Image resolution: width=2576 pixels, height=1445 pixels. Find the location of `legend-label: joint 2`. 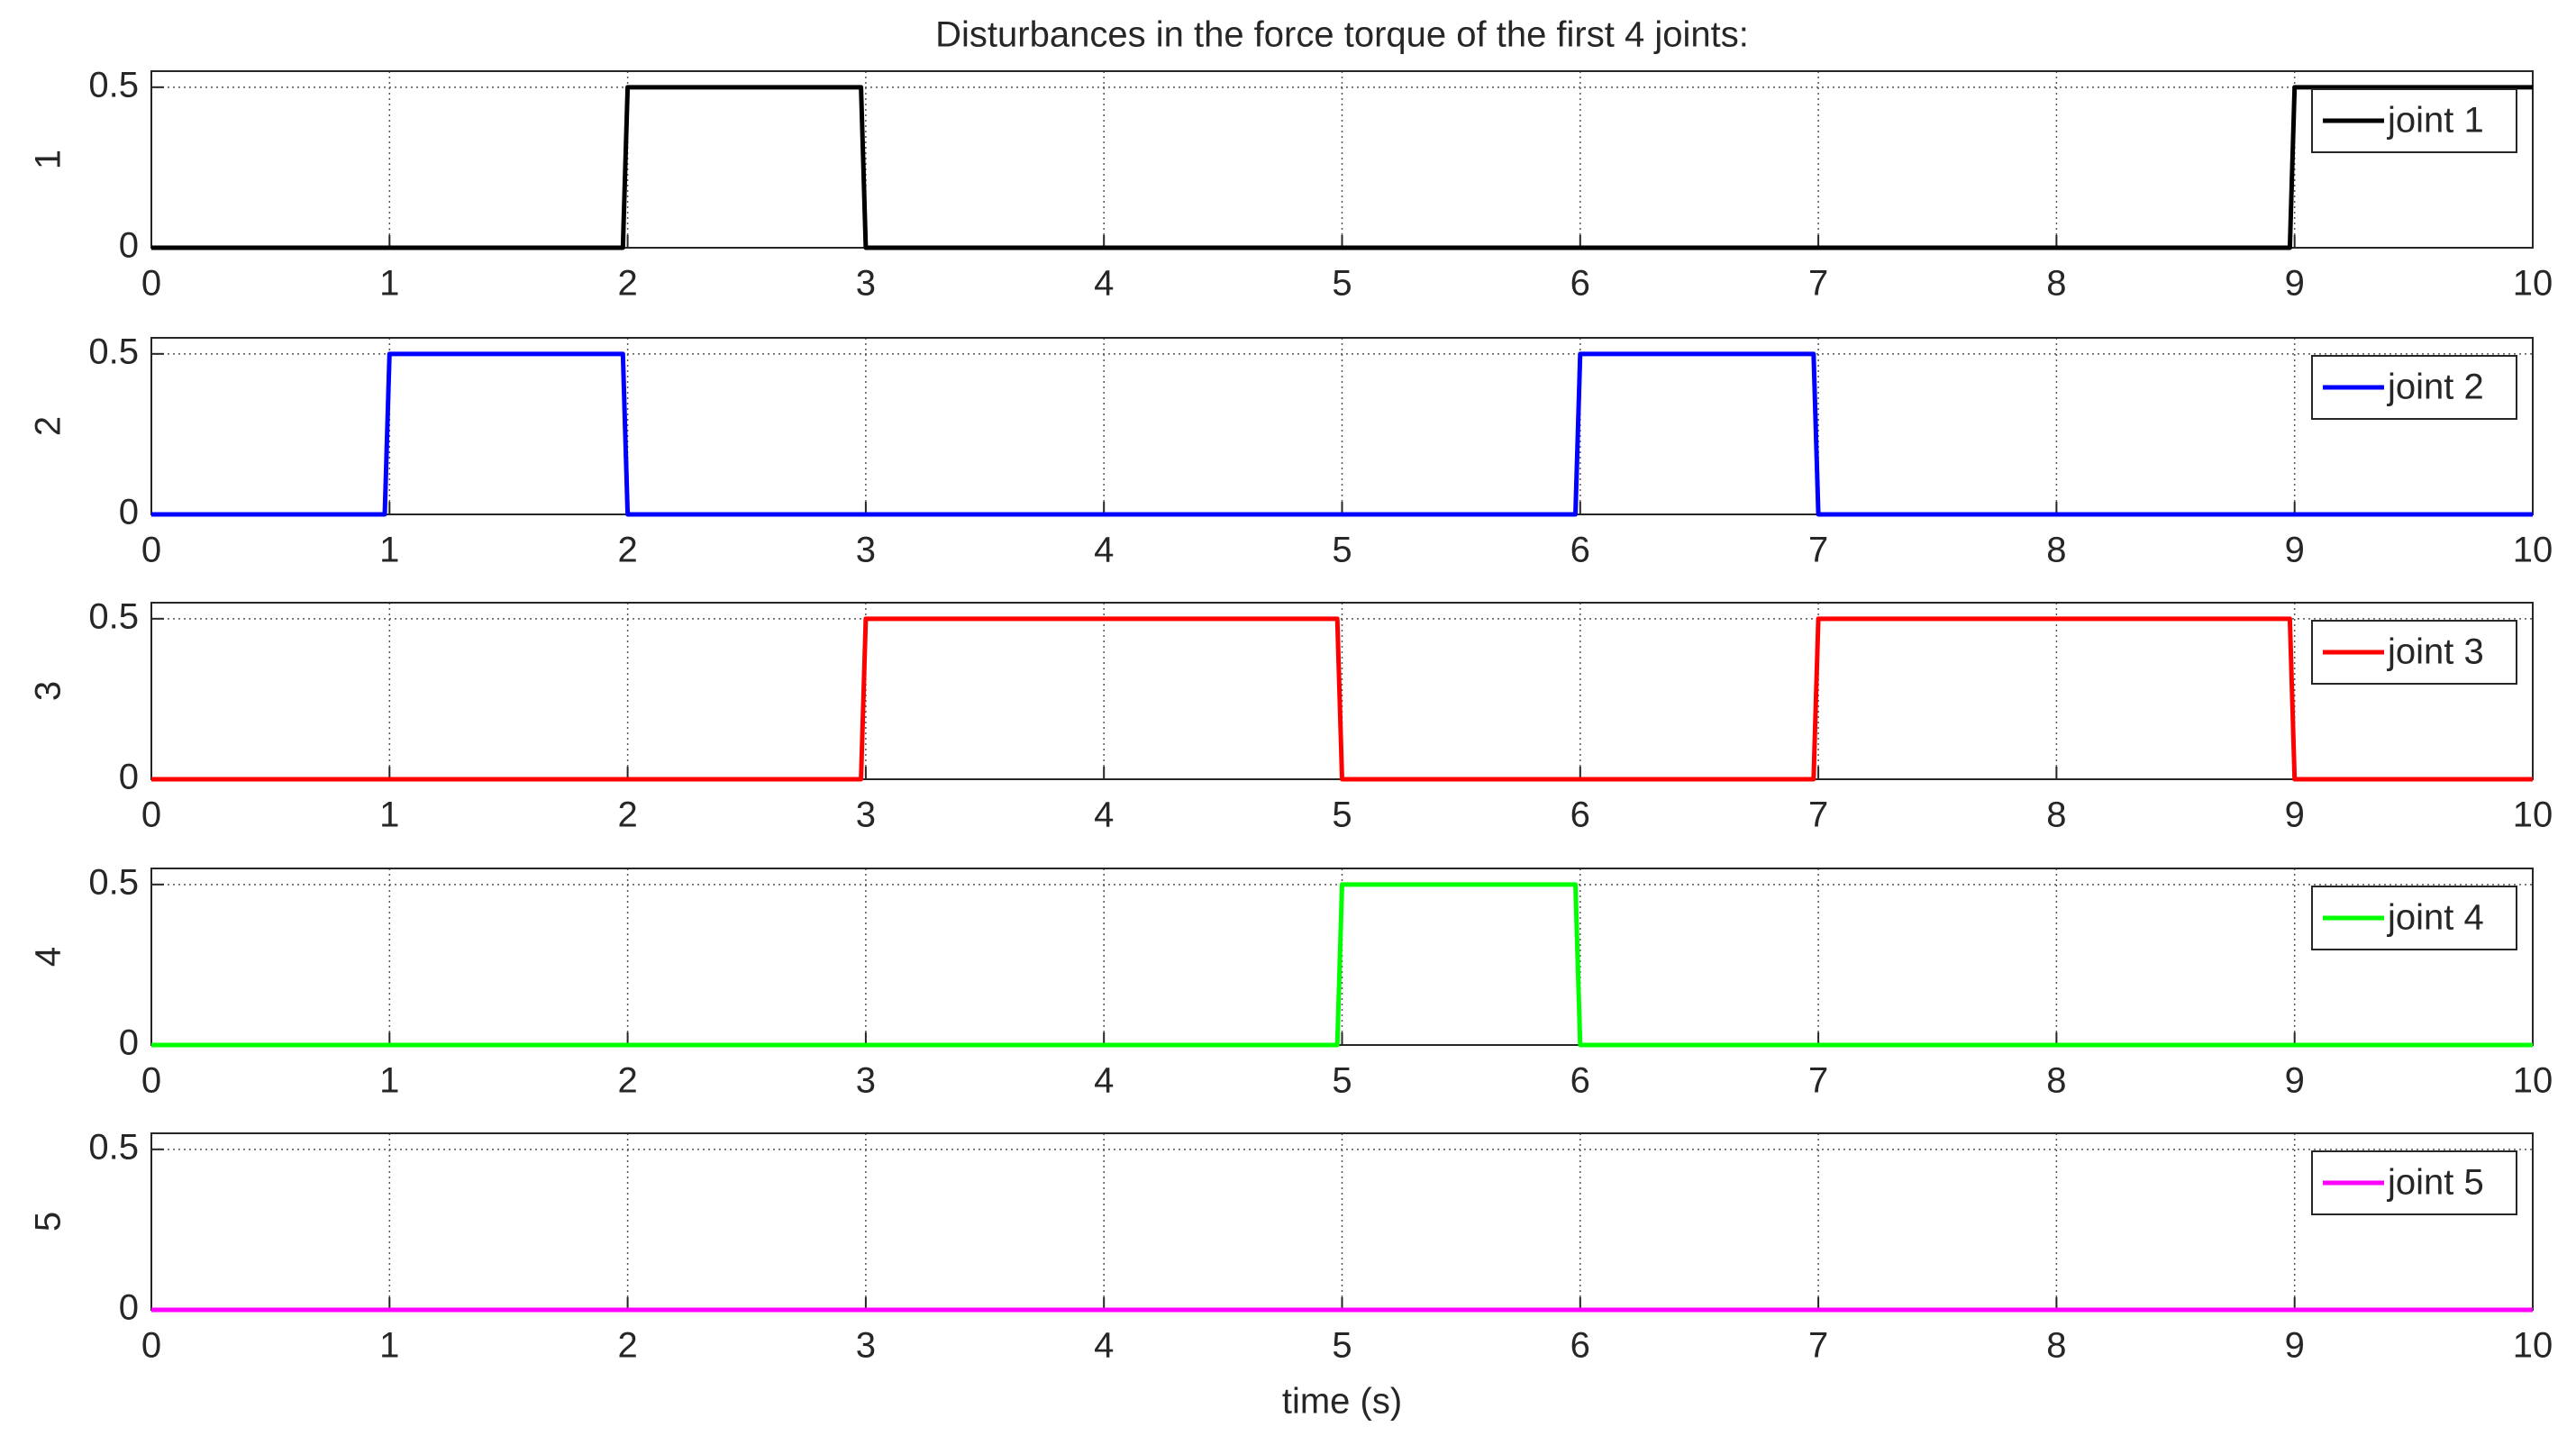

legend-label: joint 2 is located at coordinates (2435, 387).